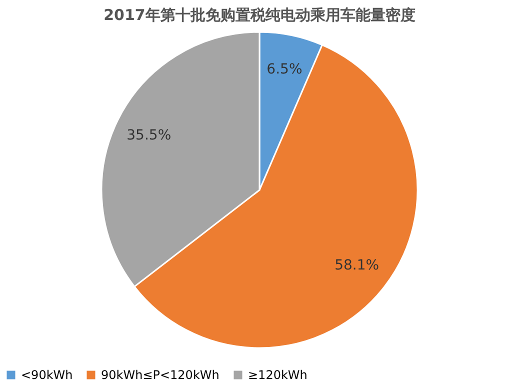 The width and height of the screenshot is (519, 387). What do you see at coordinates (284, 69) in the screenshot?
I see `data-label: 6.5%` at bounding box center [284, 69].